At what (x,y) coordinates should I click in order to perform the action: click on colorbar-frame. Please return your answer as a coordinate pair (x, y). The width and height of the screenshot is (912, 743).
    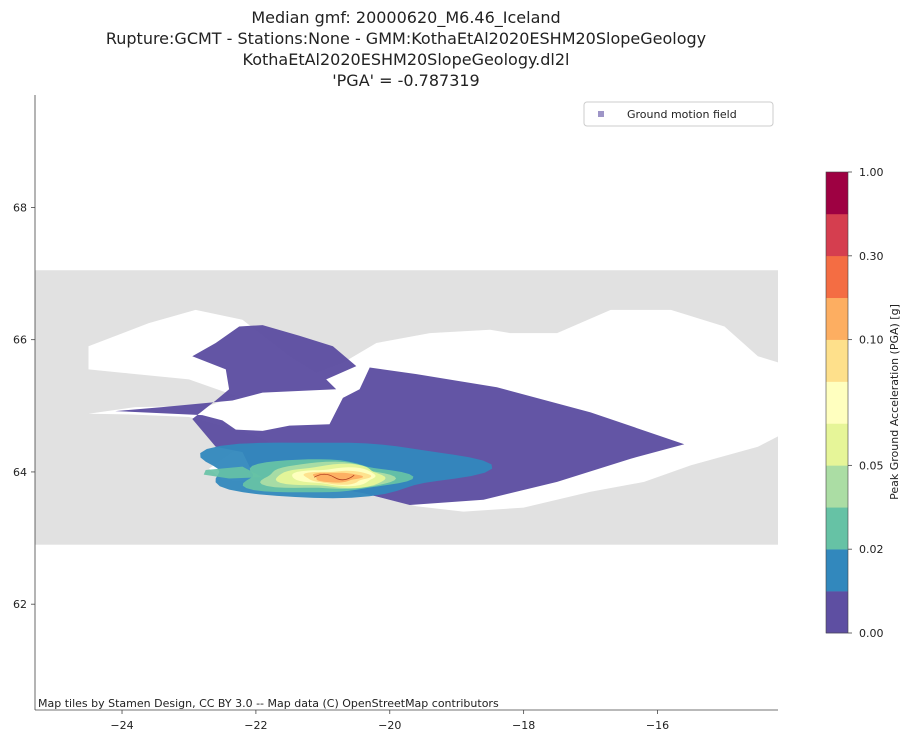
    Looking at the image, I should click on (837, 402).